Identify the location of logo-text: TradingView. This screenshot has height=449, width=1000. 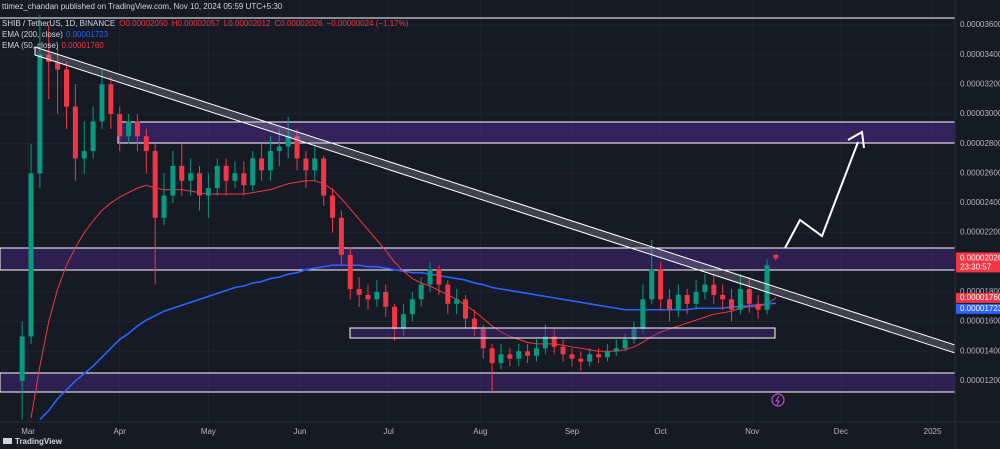
(39, 441).